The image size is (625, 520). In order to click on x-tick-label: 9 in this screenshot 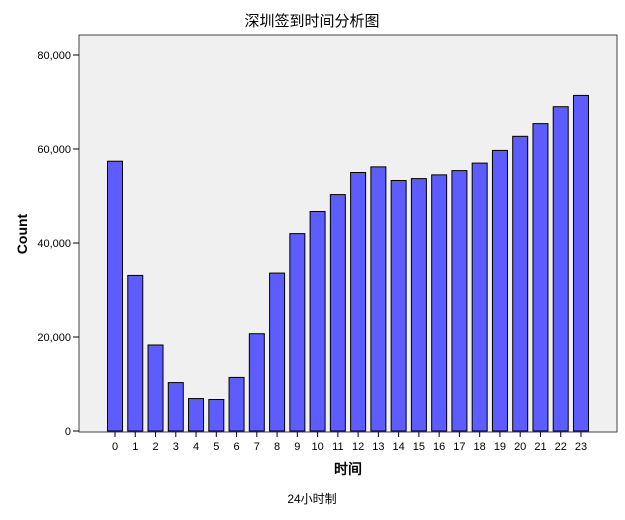, I will do `click(297, 447)`.